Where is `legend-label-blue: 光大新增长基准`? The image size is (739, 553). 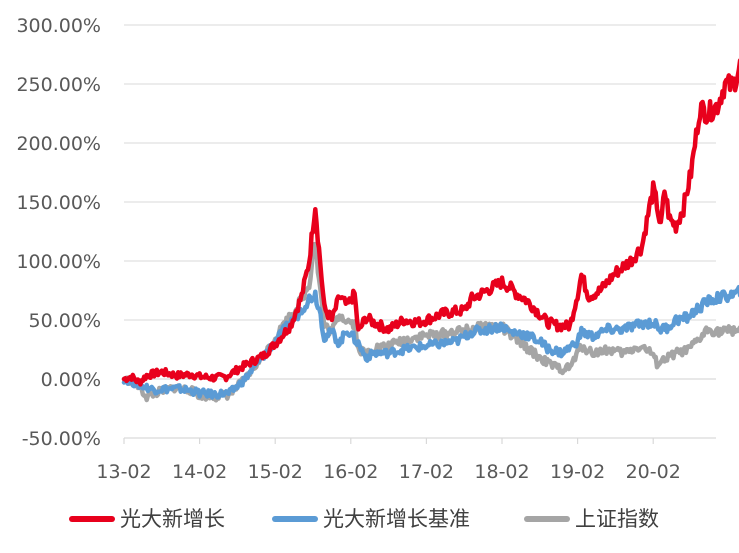
legend-label-blue: 光大新增长基准 is located at coordinates (396, 519).